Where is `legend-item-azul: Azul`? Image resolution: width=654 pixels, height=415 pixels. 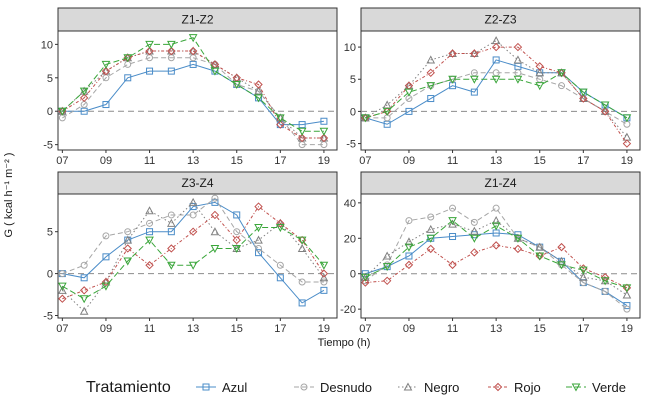 legend-item-azul: Azul is located at coordinates (221, 387).